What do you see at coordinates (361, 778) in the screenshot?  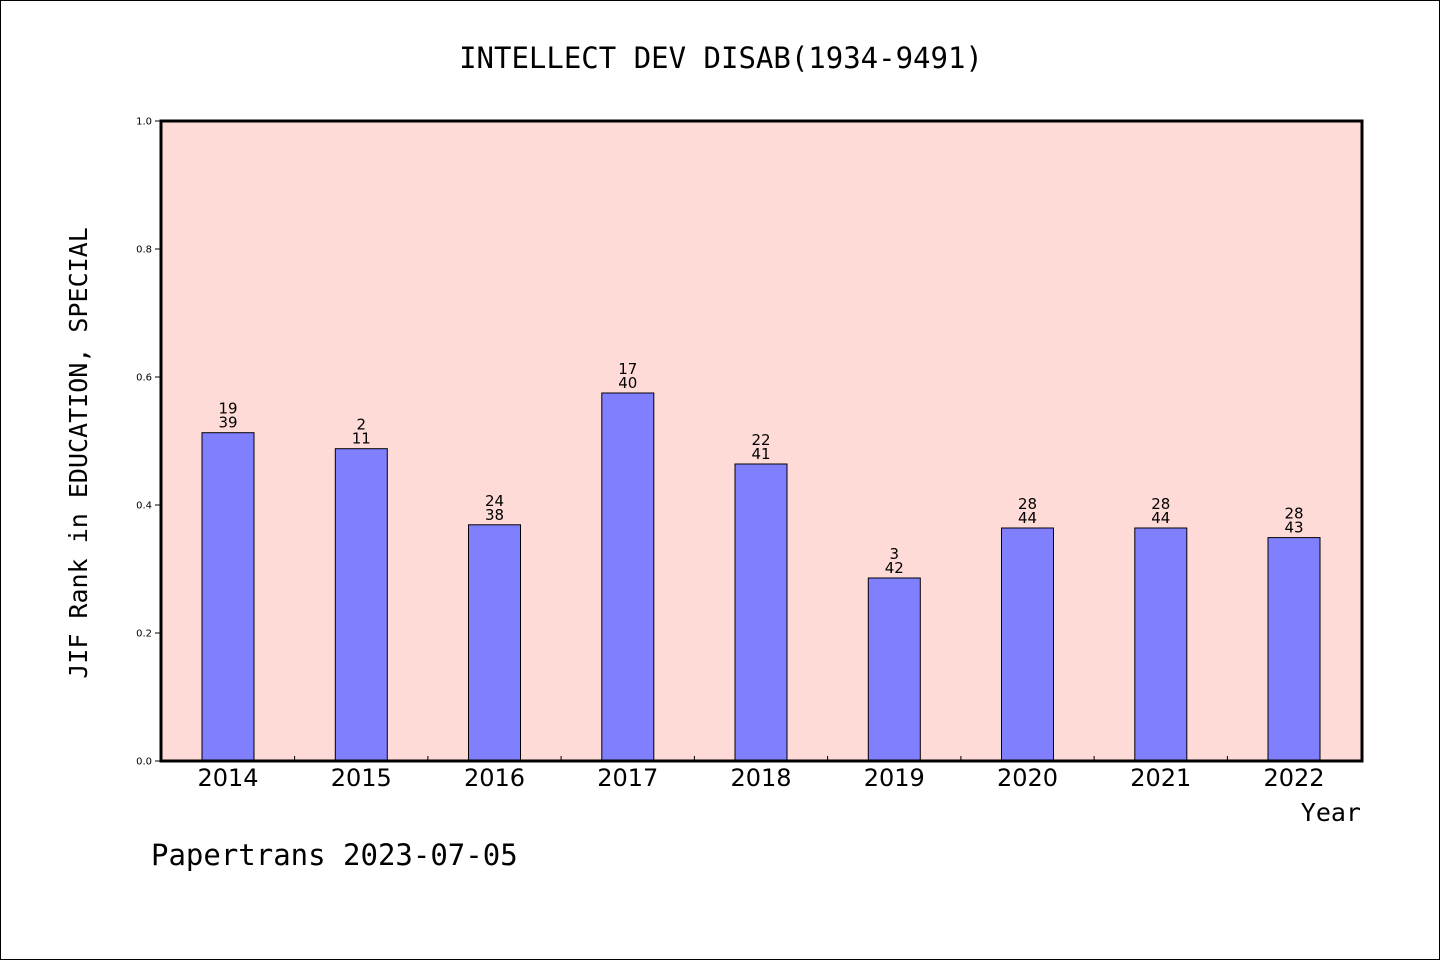 I see `x-tick-label: 2015` at bounding box center [361, 778].